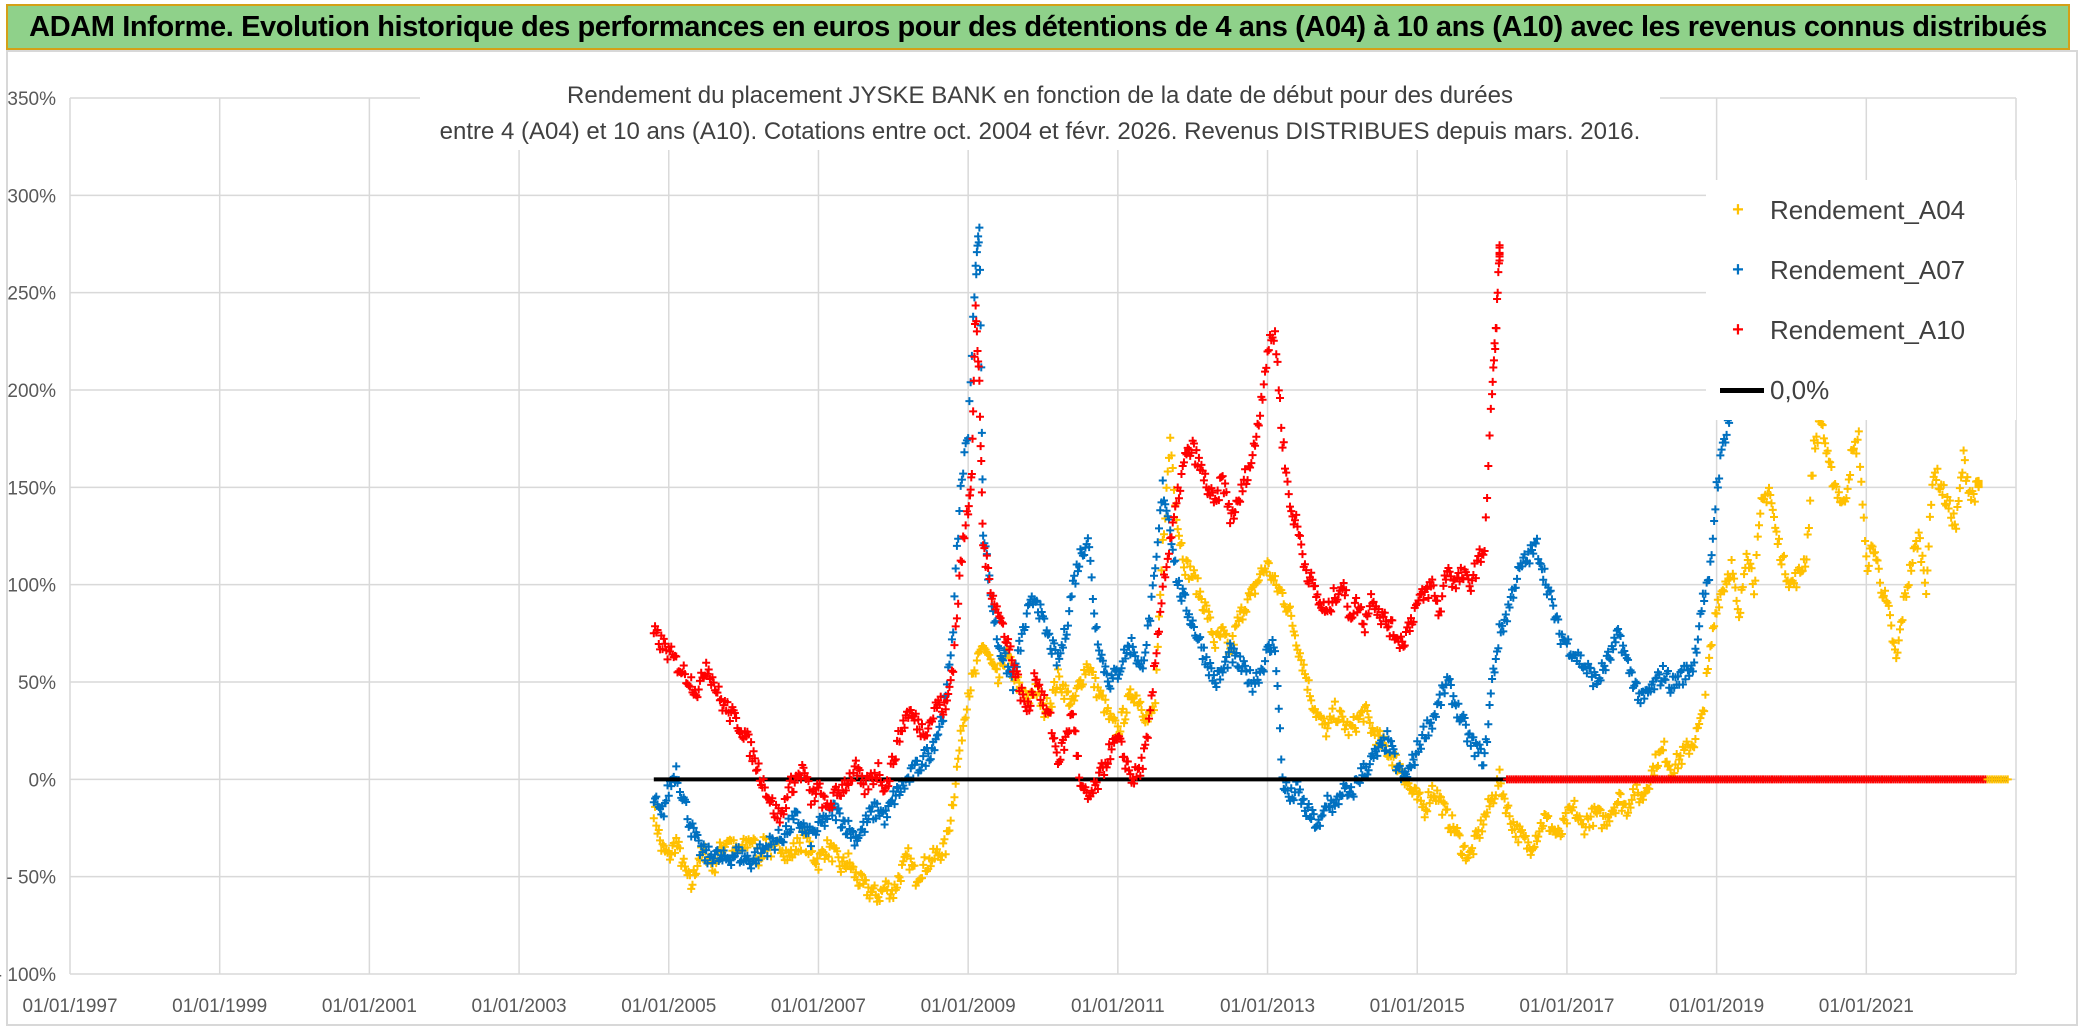 The width and height of the screenshot is (2086, 1031). Describe the element at coordinates (1417, 1006) in the screenshot. I see `x-tick-label: 01/01/2015` at that location.